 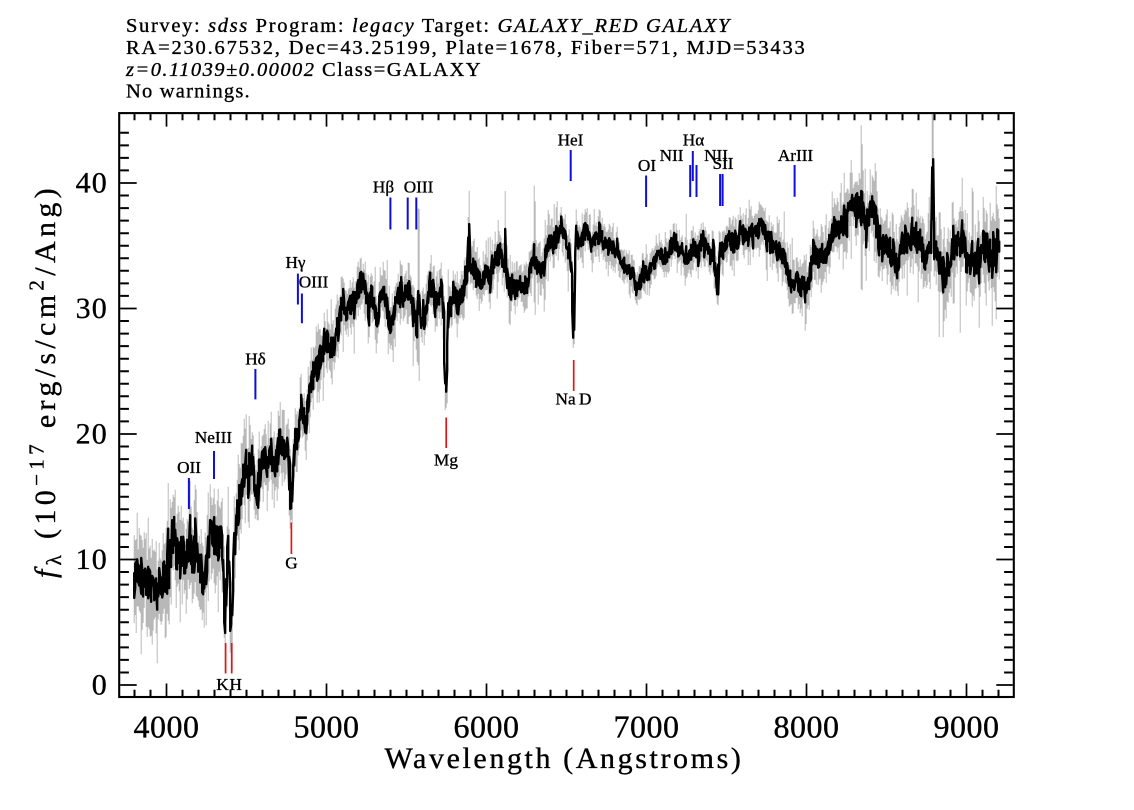 I want to click on svg-text: z=0.11039±0.00002 Class=GALAXY, so click(x=303, y=70).